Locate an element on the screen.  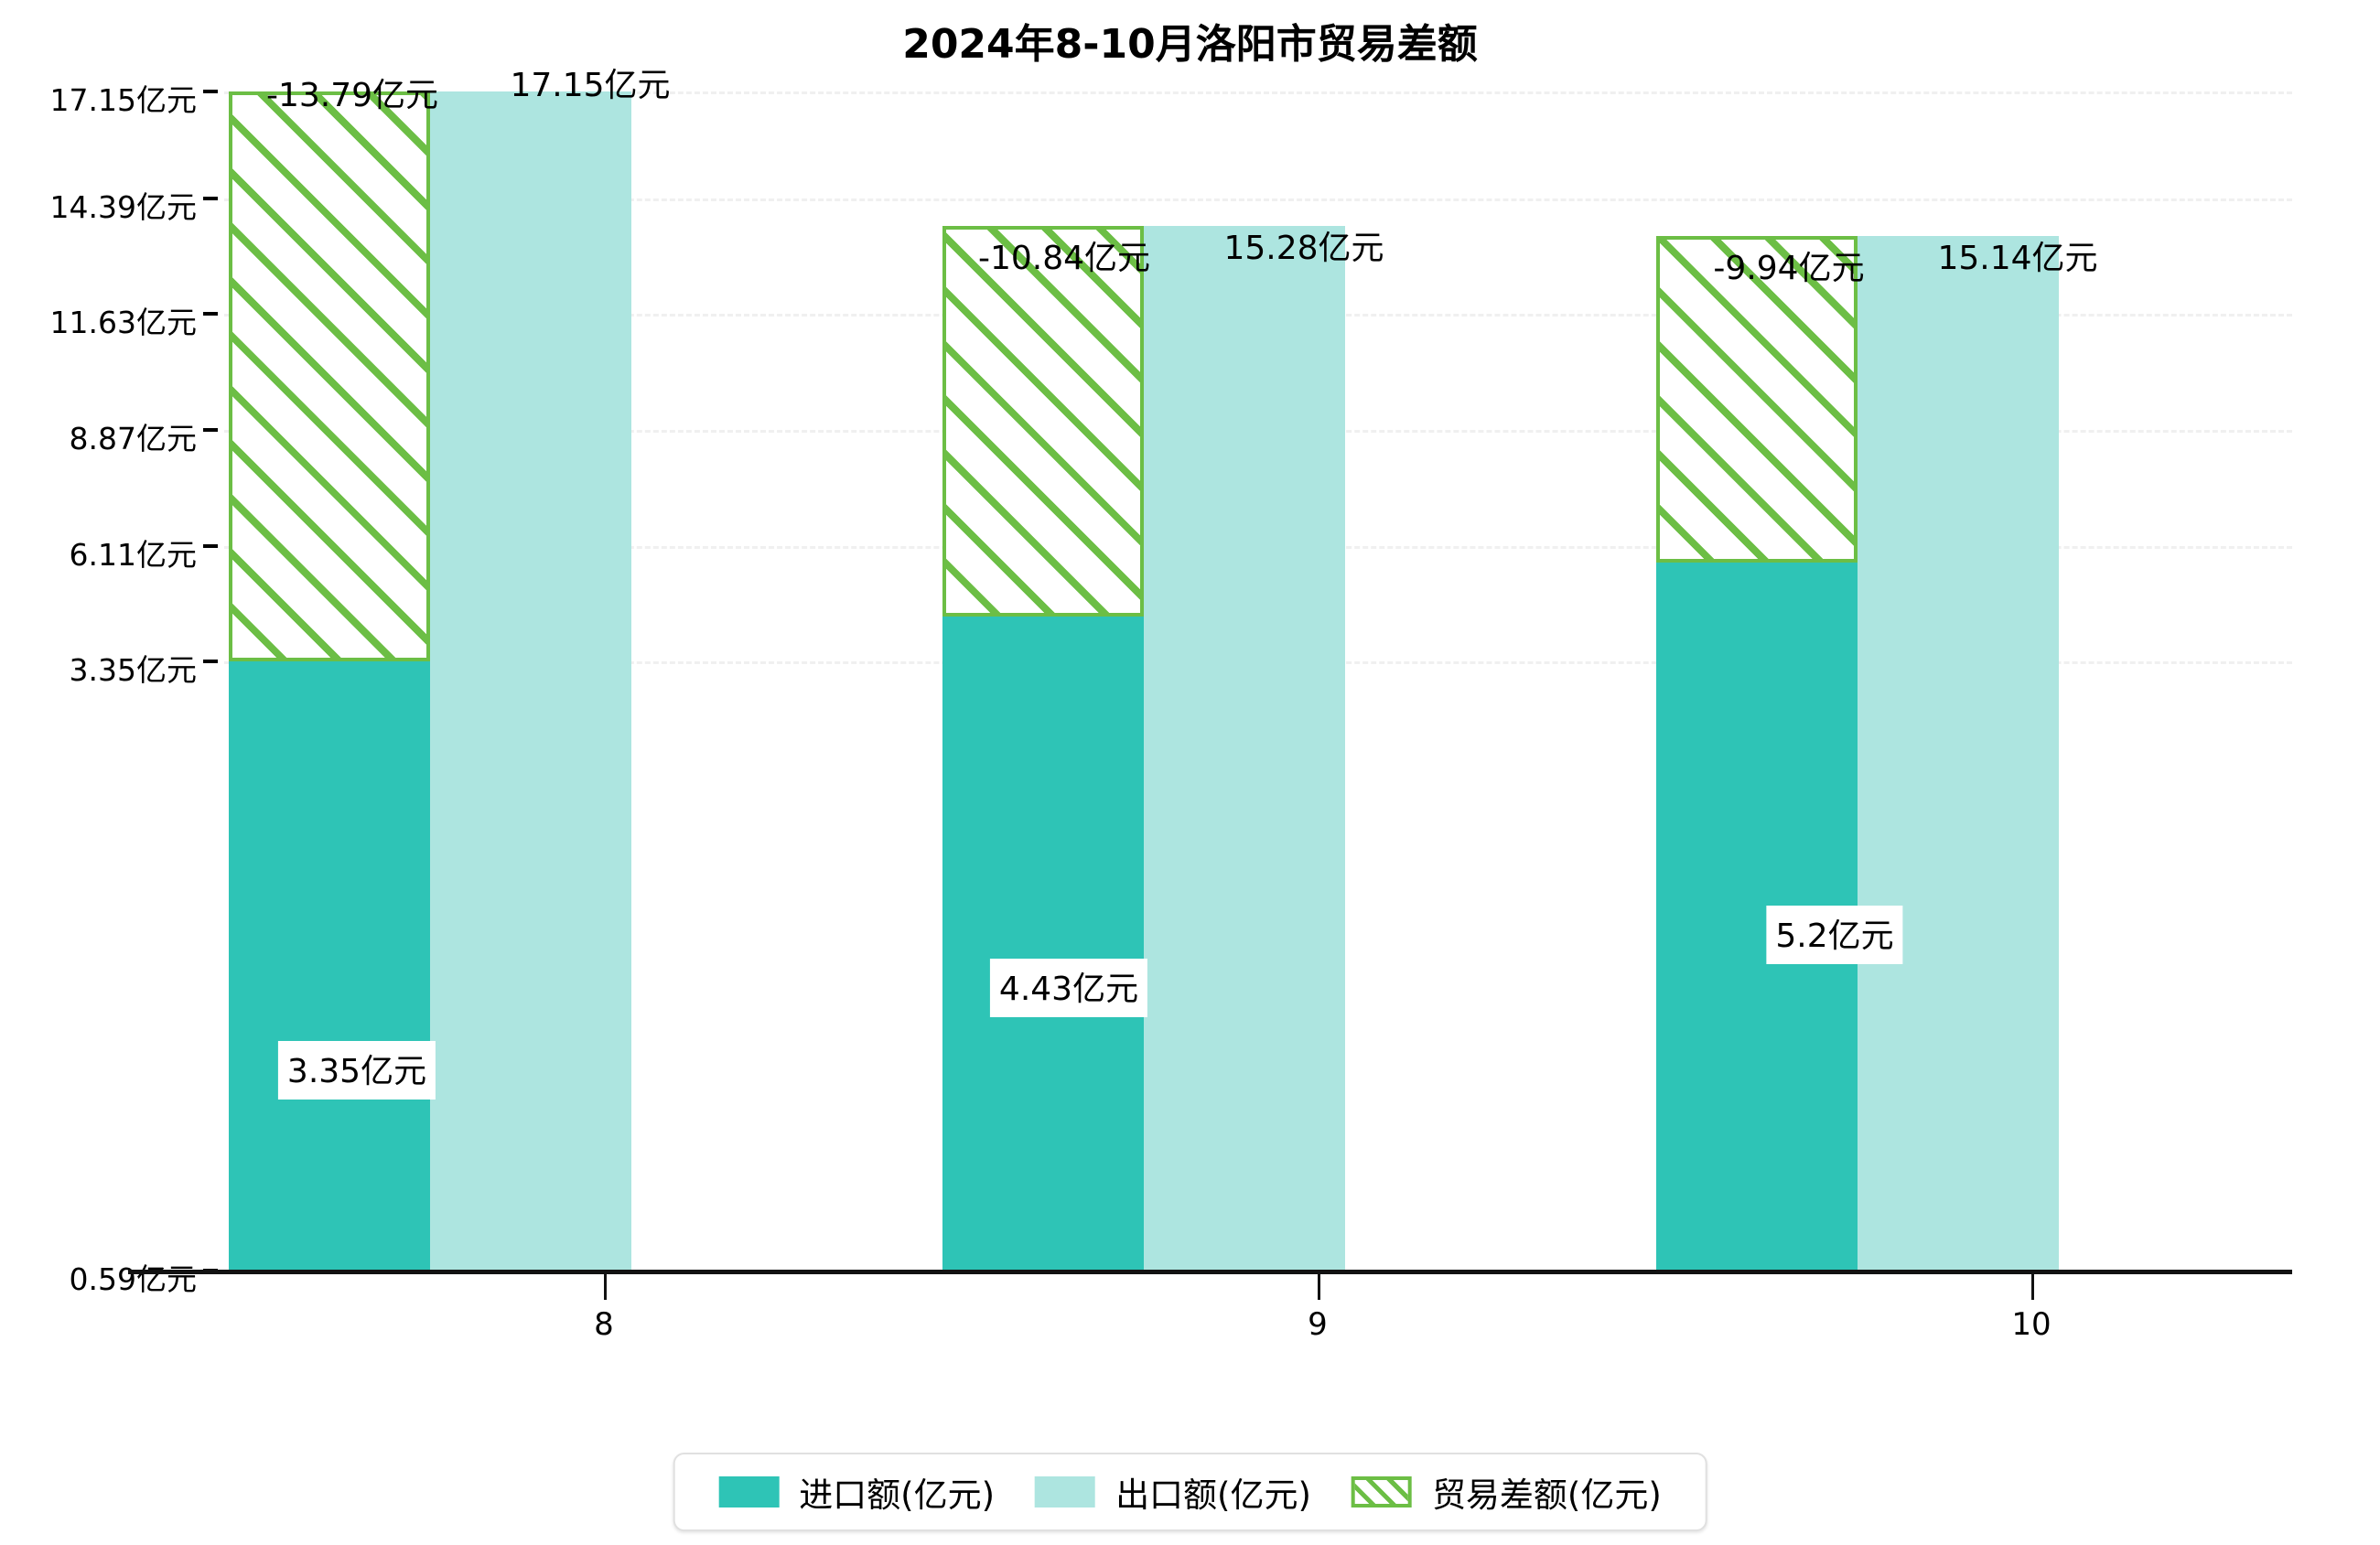
value-label-import-8: 3.35亿元 is located at coordinates (356, 1070).